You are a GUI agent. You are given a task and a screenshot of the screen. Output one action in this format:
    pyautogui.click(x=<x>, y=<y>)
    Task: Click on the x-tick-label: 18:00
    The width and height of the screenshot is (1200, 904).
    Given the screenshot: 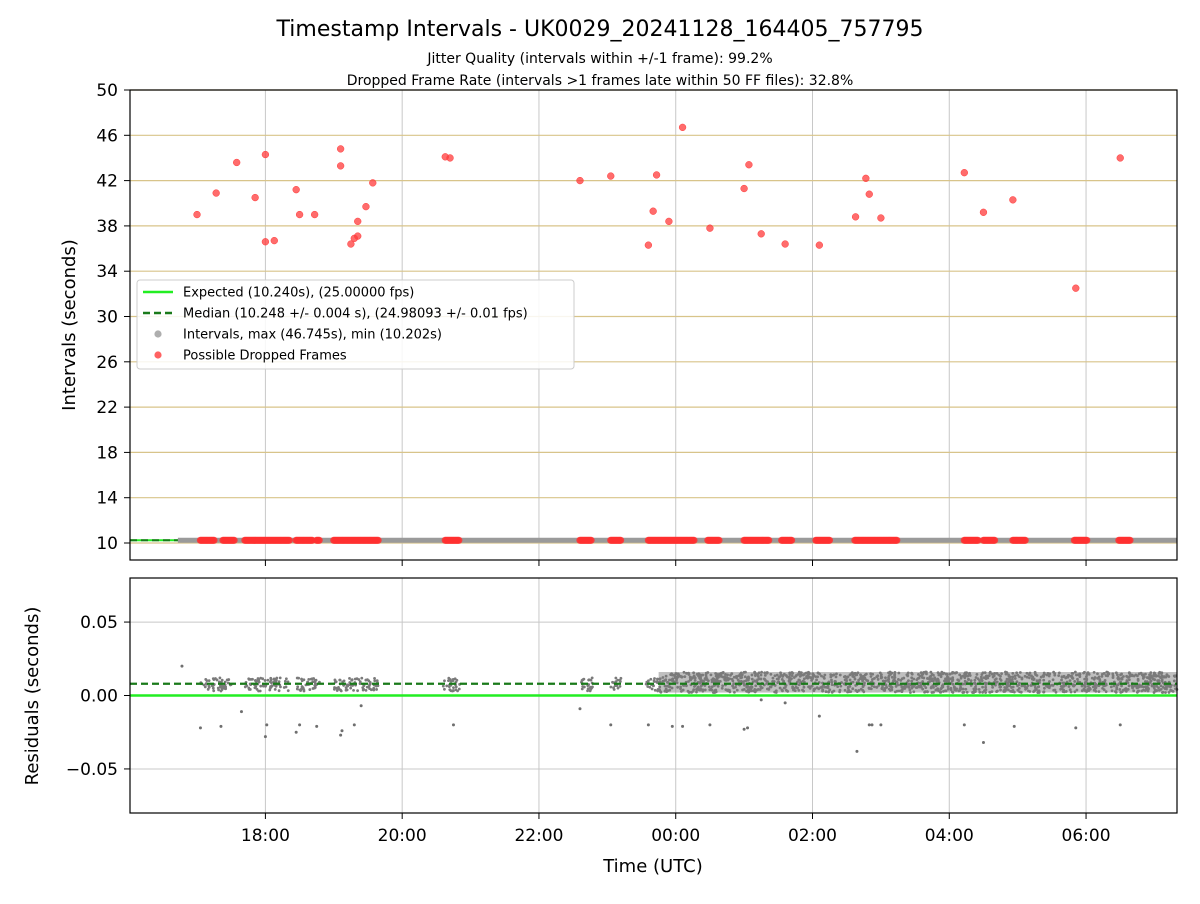 What is the action you would take?
    pyautogui.click(x=265, y=836)
    